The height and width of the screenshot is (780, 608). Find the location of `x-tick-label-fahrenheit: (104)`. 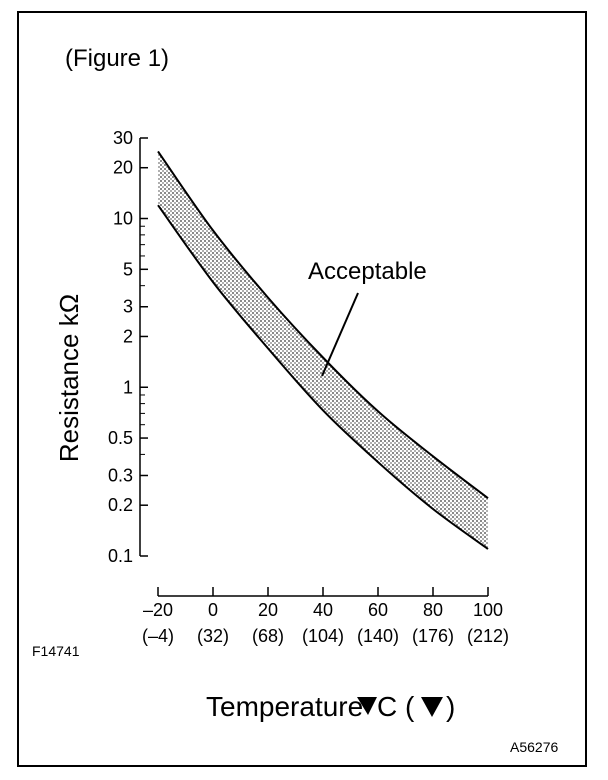

x-tick-label-fahrenheit: (104) is located at coordinates (323, 636).